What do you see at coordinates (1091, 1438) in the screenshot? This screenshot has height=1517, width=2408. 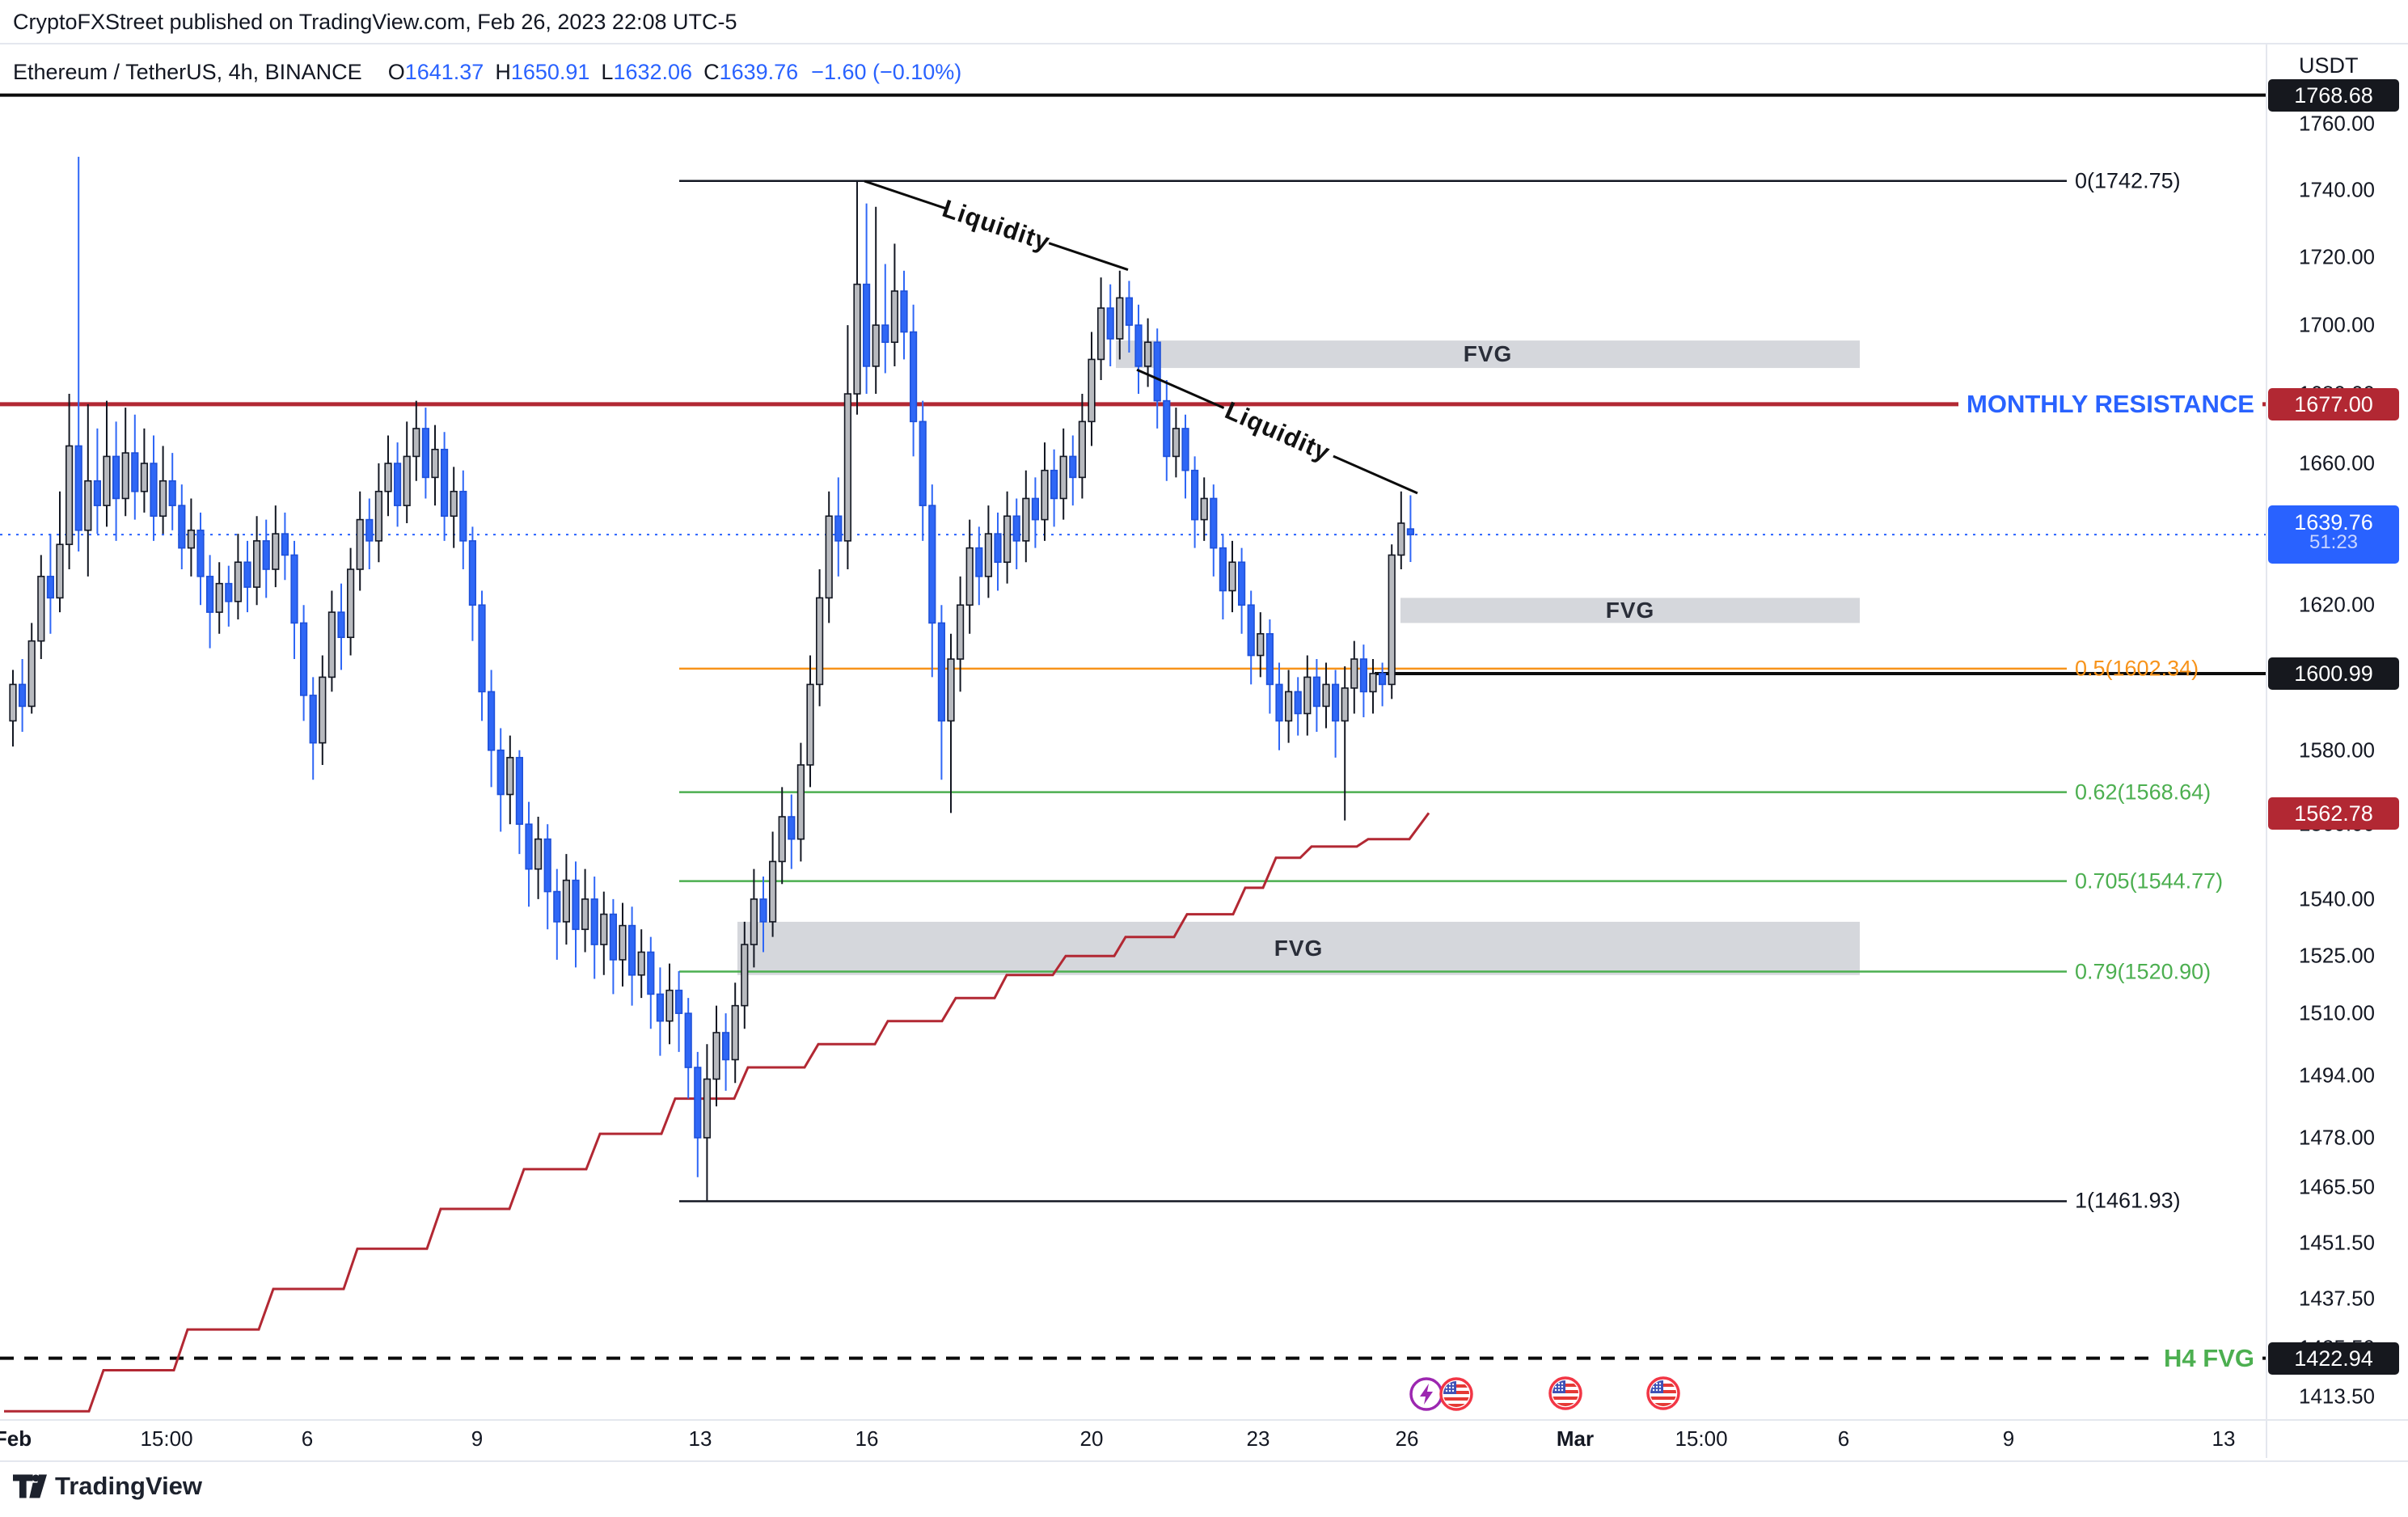 I see `time-tick: 20` at bounding box center [1091, 1438].